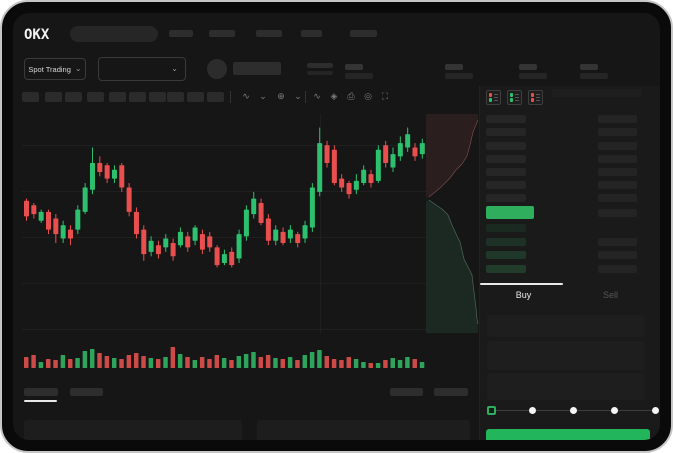  What do you see at coordinates (142, 69) in the screenshot?
I see `pair-selector-dropdown: ⌄` at bounding box center [142, 69].